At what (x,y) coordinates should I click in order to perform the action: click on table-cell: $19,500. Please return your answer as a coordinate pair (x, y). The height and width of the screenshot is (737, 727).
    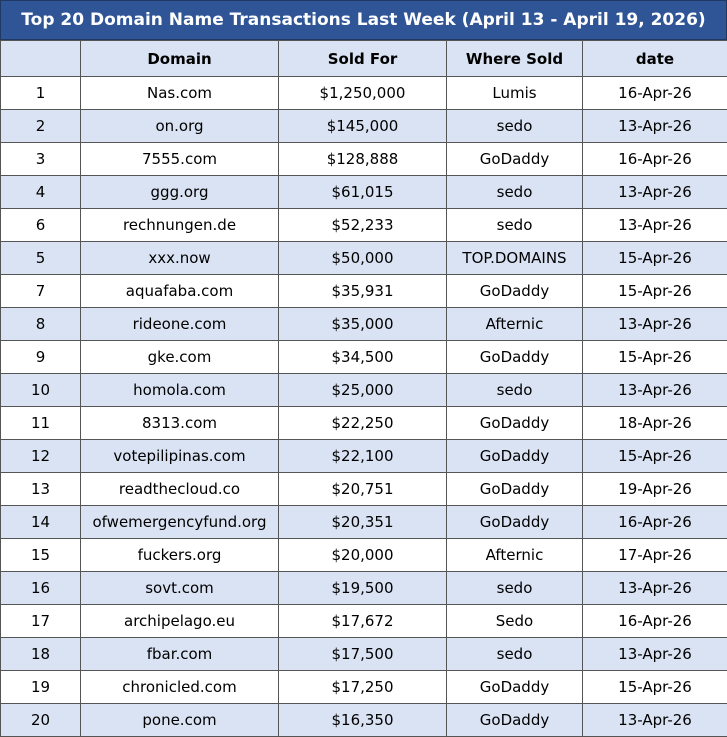
    Looking at the image, I should click on (362, 588).